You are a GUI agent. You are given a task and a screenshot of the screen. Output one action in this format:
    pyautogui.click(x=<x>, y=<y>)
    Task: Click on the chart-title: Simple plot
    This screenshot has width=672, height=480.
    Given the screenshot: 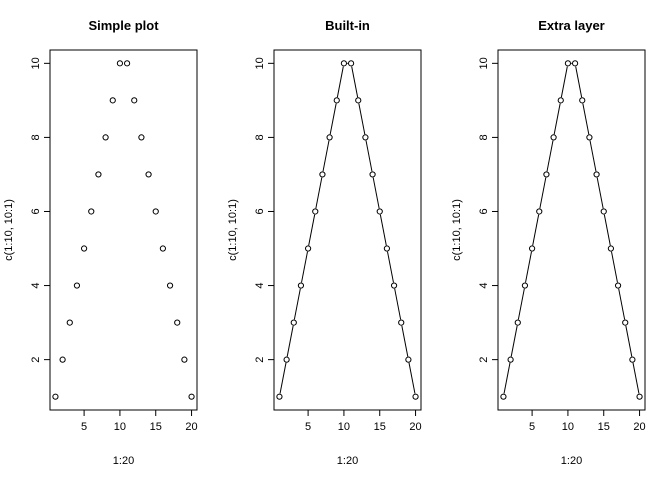 What is the action you would take?
    pyautogui.click(x=123, y=25)
    